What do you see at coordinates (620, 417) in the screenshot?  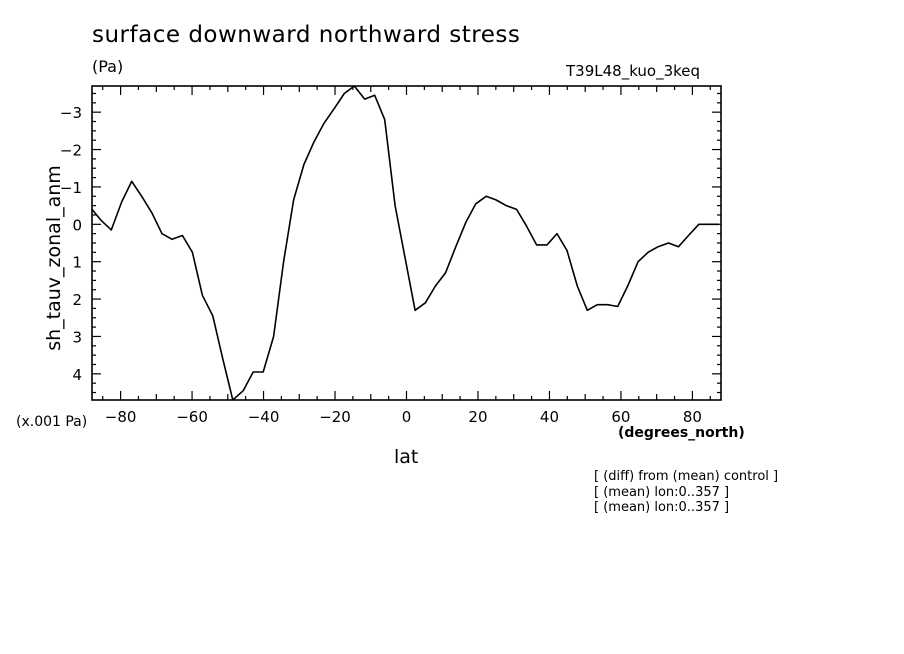 I see `x-tick-label: 60` at bounding box center [620, 417].